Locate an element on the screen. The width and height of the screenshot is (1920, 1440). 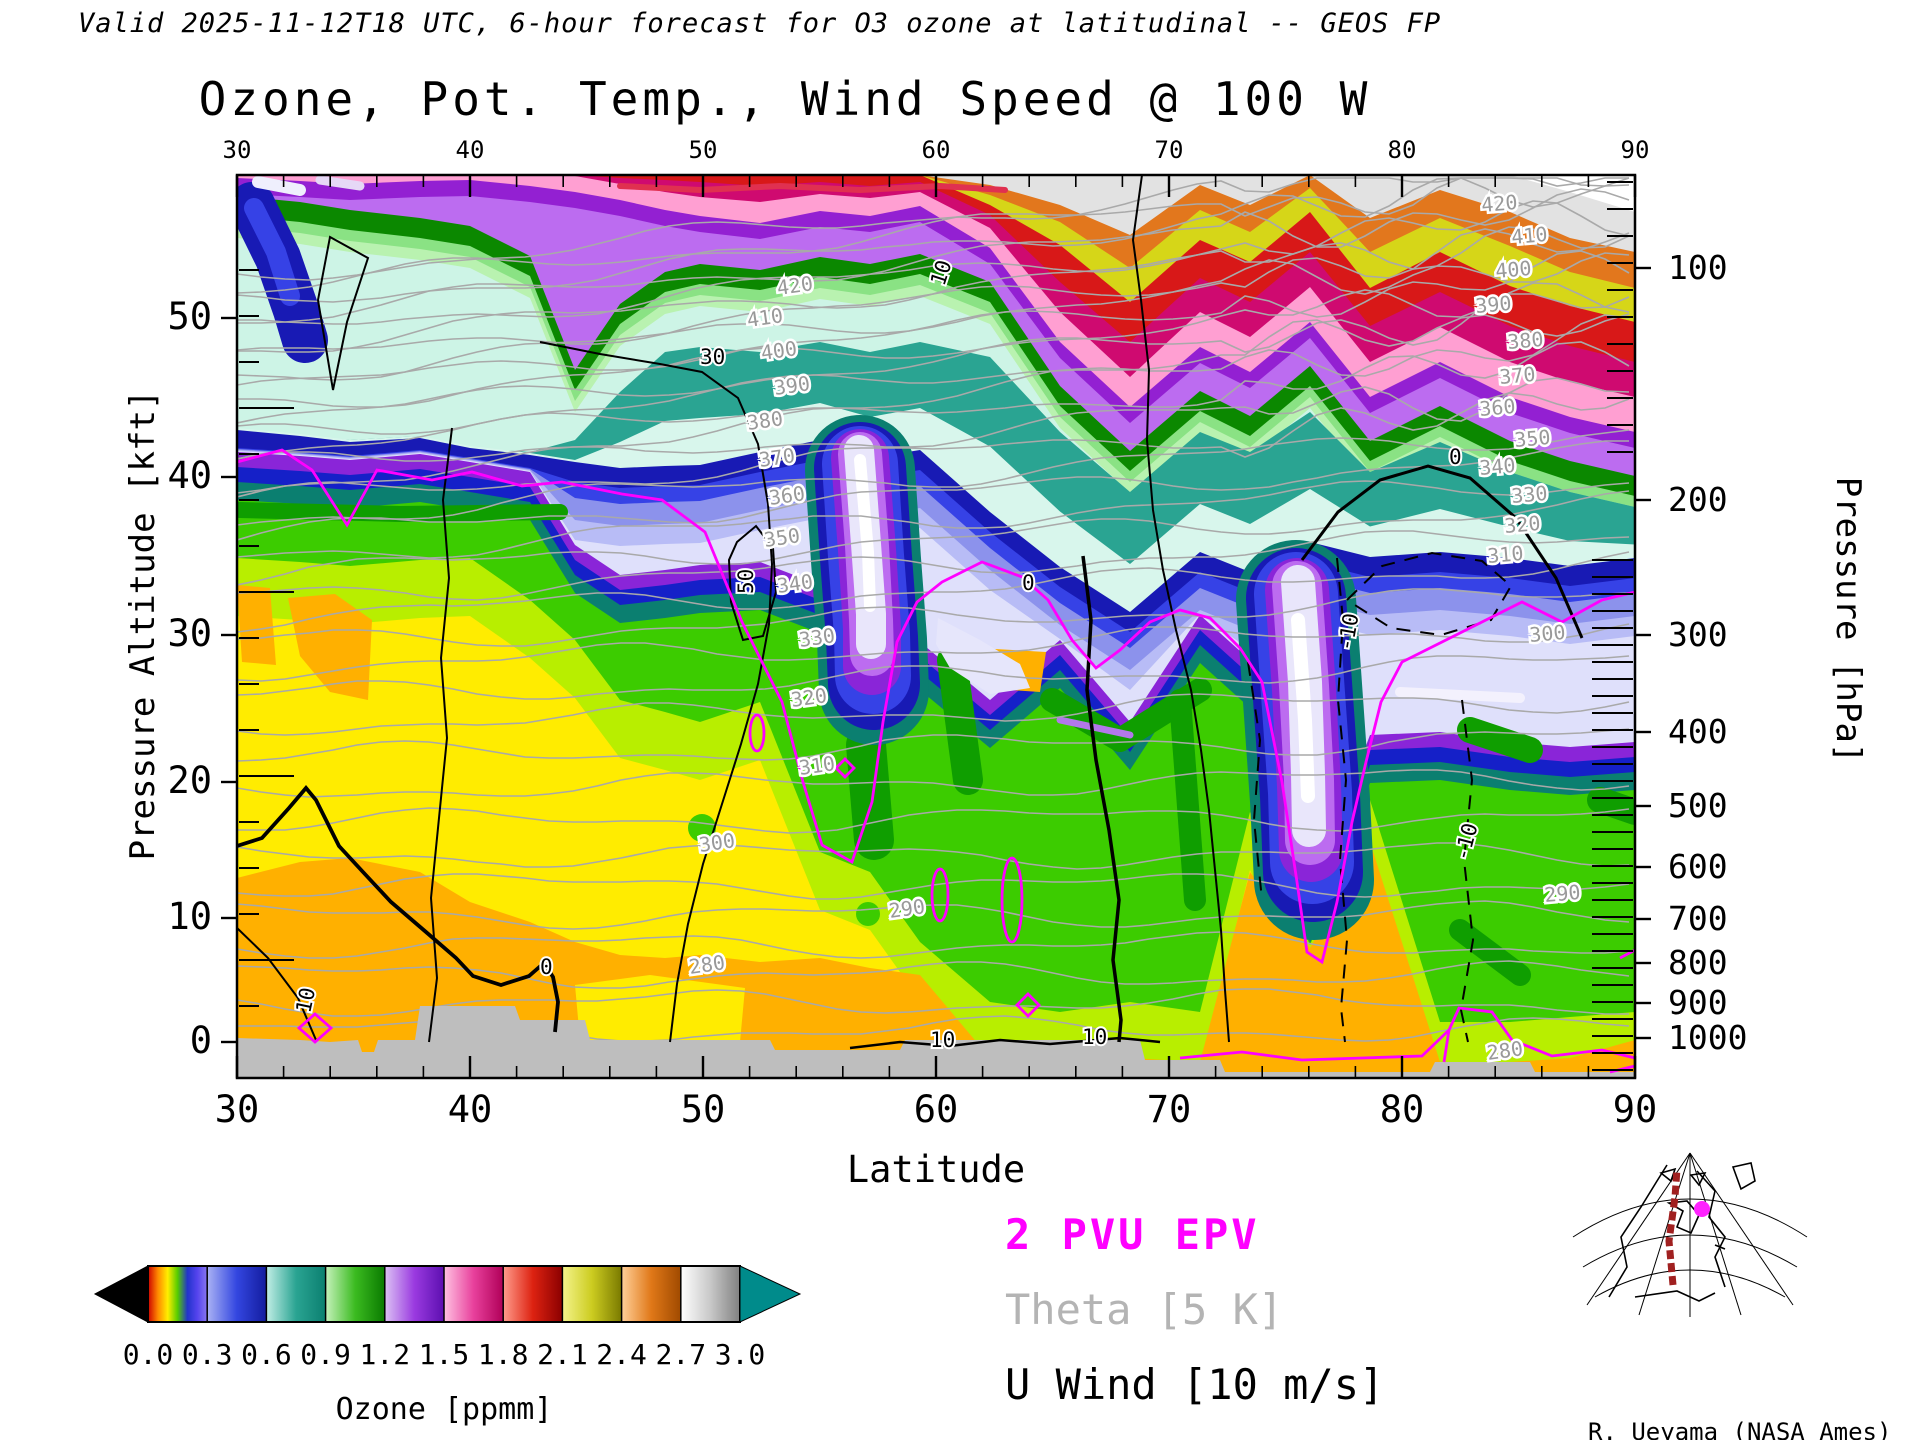
svg-text: 370 is located at coordinates (1517, 375).